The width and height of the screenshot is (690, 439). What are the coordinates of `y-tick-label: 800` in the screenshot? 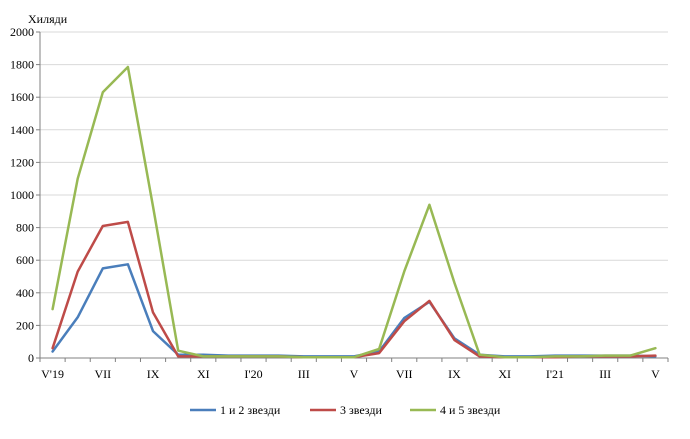 It's located at (25, 228).